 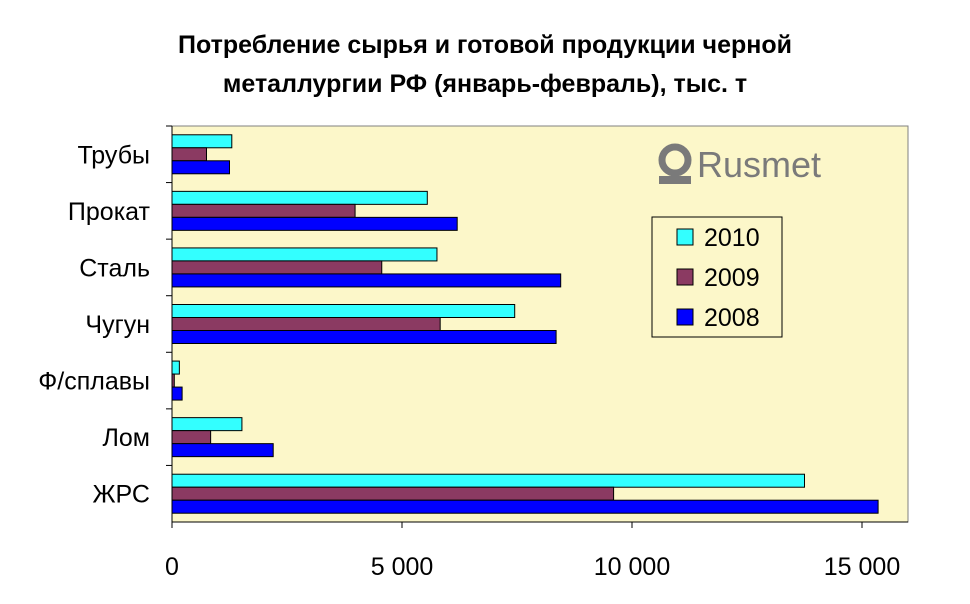 What do you see at coordinates (632, 567) in the screenshot?
I see `x-tick-label: 10 000` at bounding box center [632, 567].